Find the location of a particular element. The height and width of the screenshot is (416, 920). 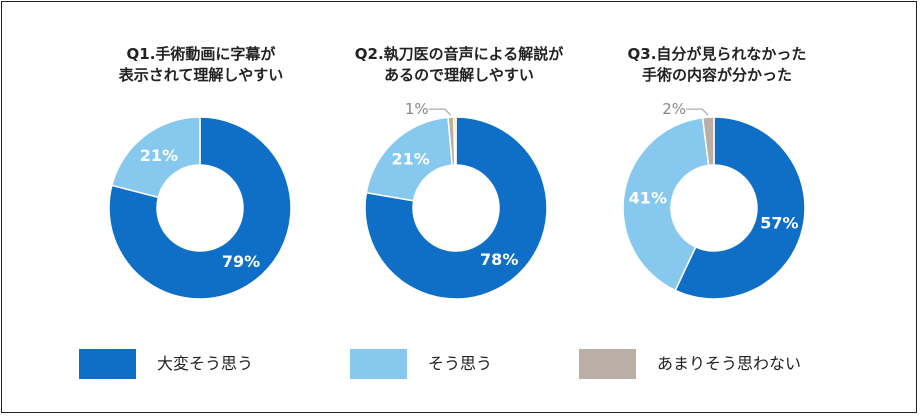

title-line: 手術の内容が分かった is located at coordinates (716, 75).